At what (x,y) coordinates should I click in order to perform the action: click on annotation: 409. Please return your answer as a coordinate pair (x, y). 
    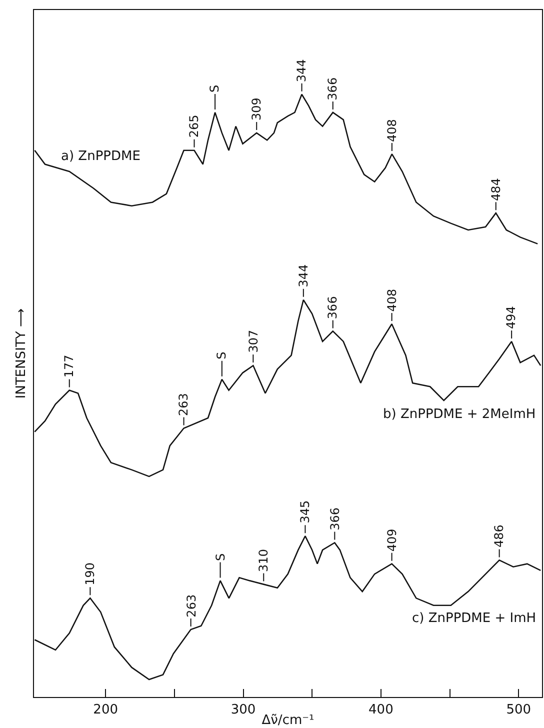
    Looking at the image, I should click on (391, 540).